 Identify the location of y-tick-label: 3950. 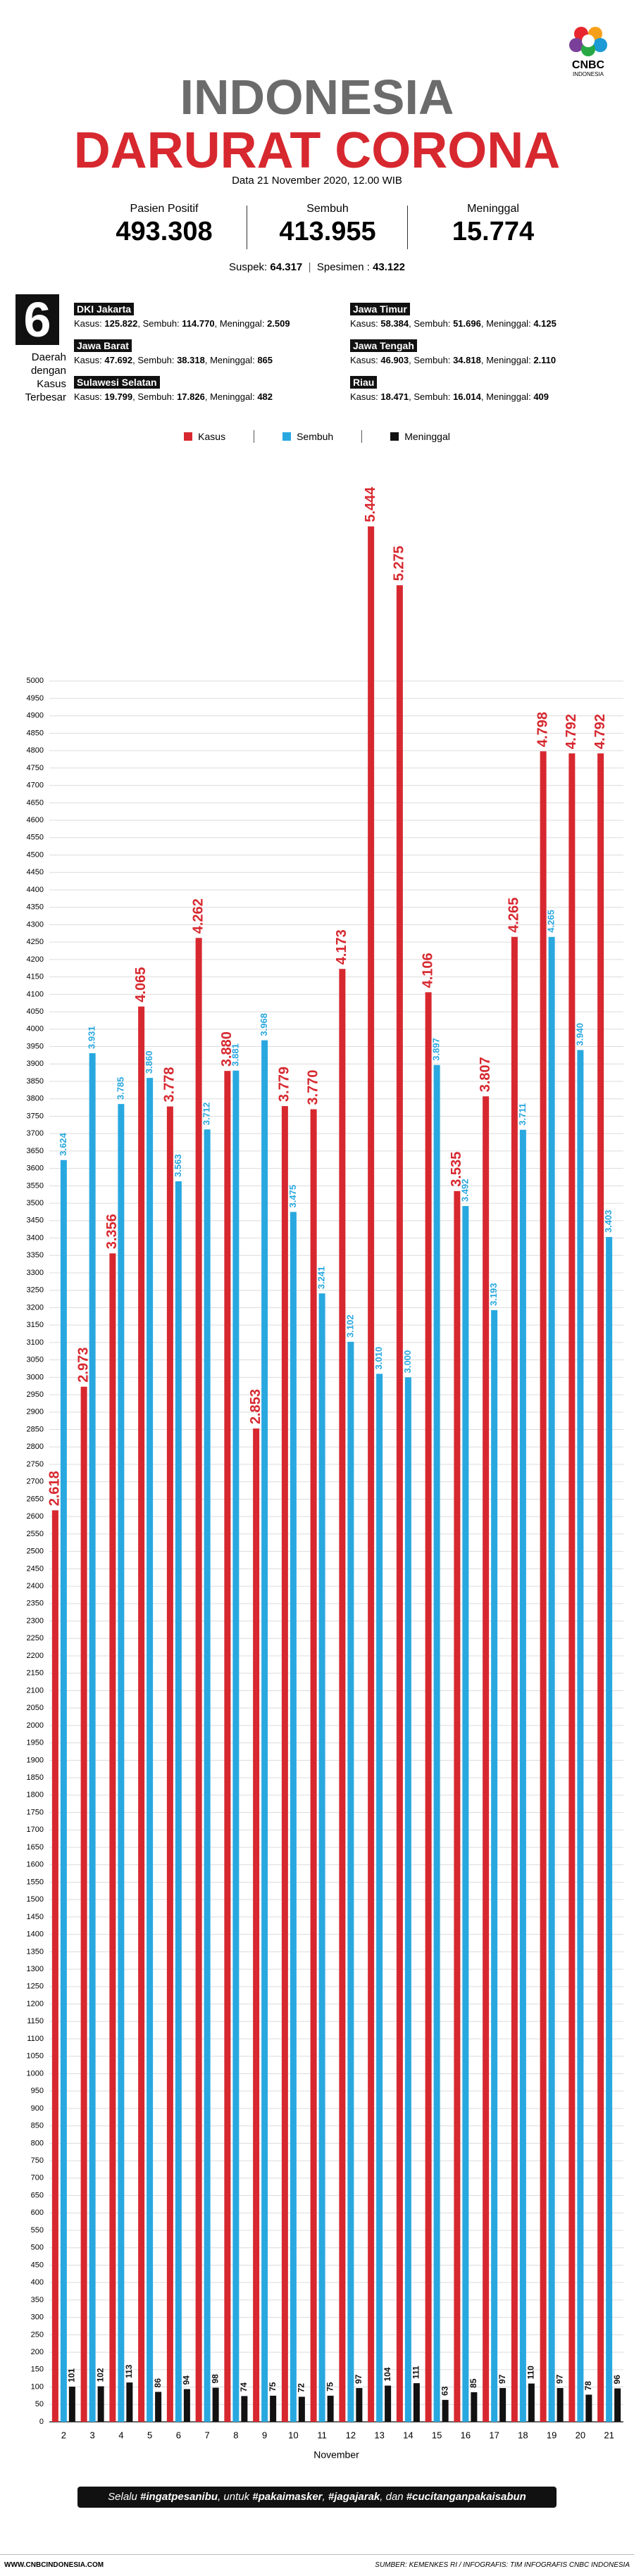
(35, 1046).